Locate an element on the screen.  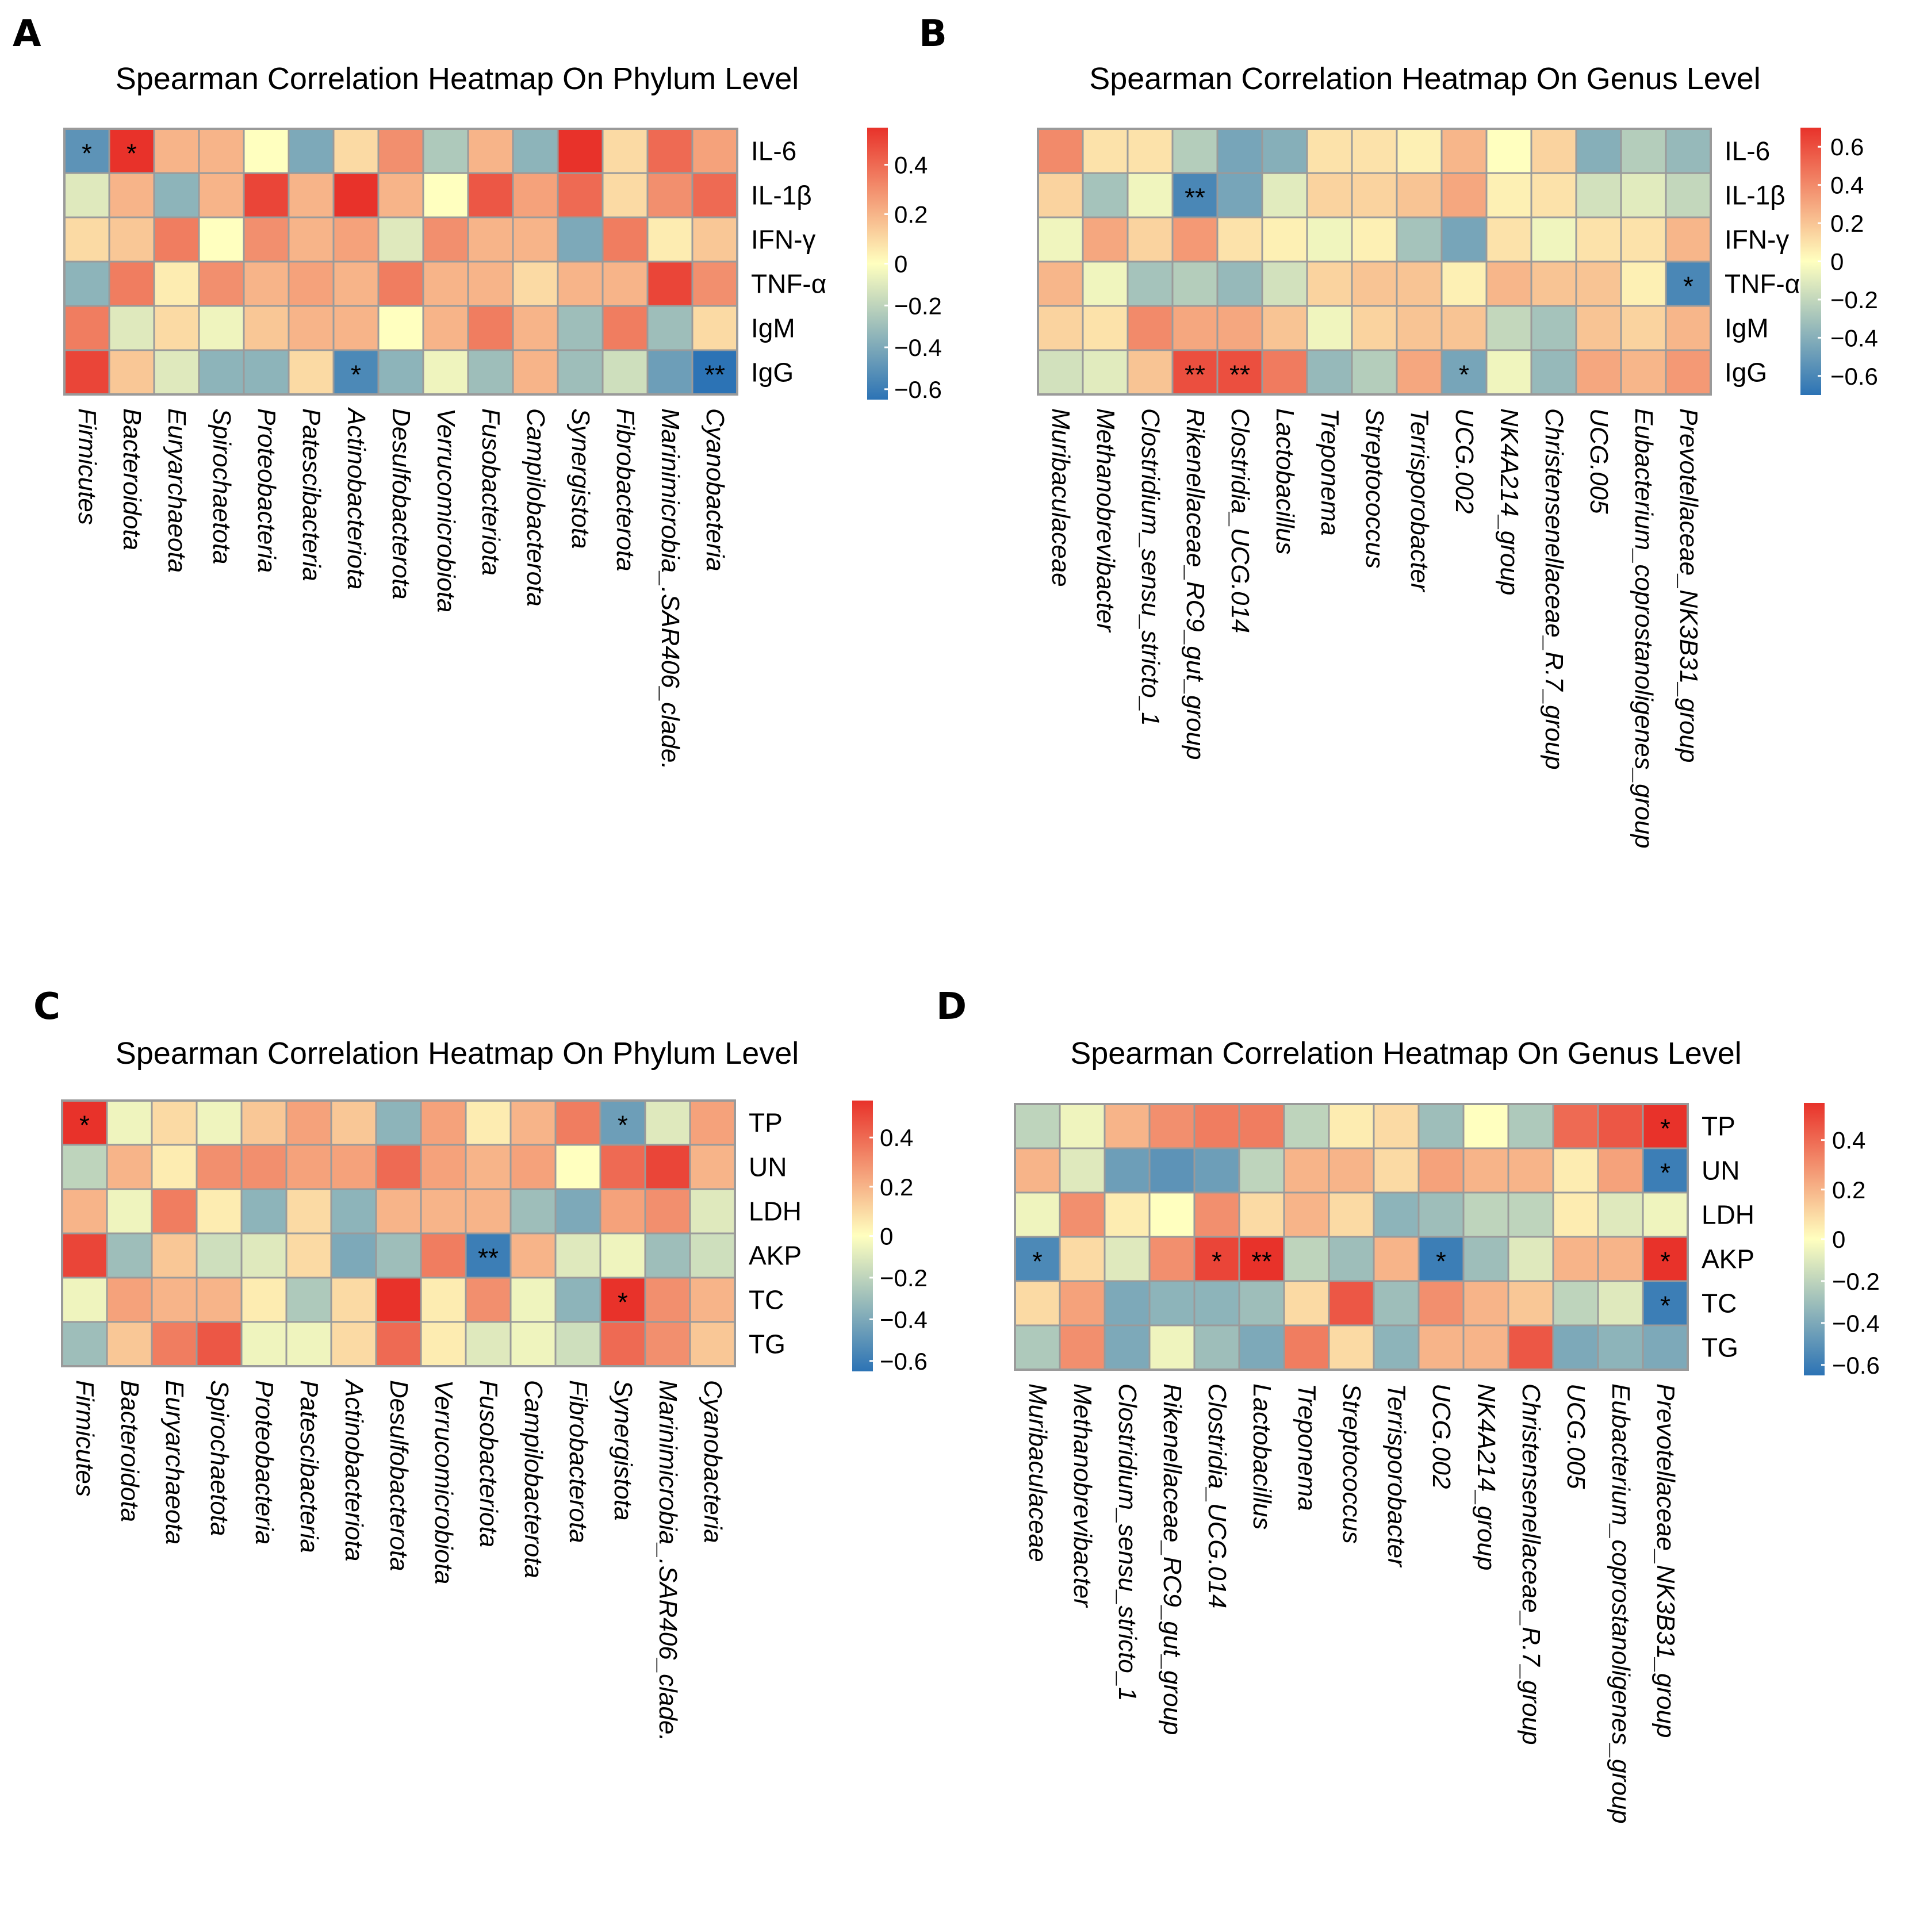
column-label: Proteobacteria is located at coordinates (264, 1462).